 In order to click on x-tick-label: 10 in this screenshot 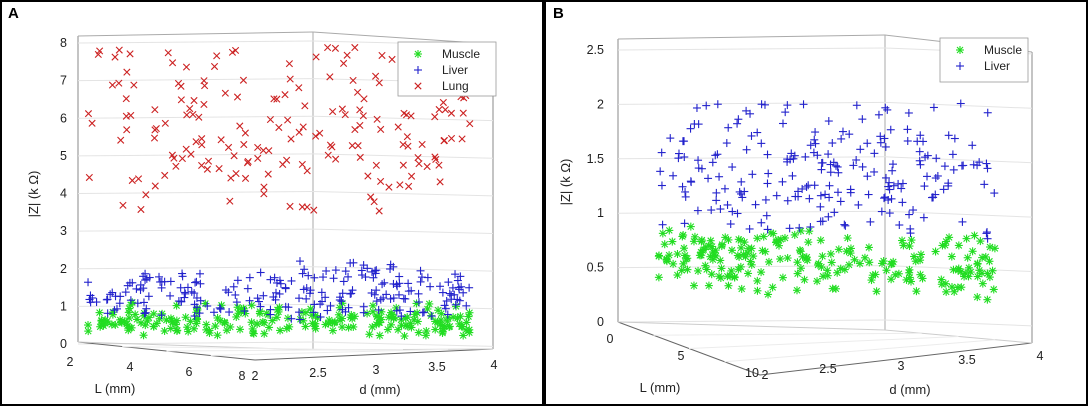, I will do `click(752, 373)`.